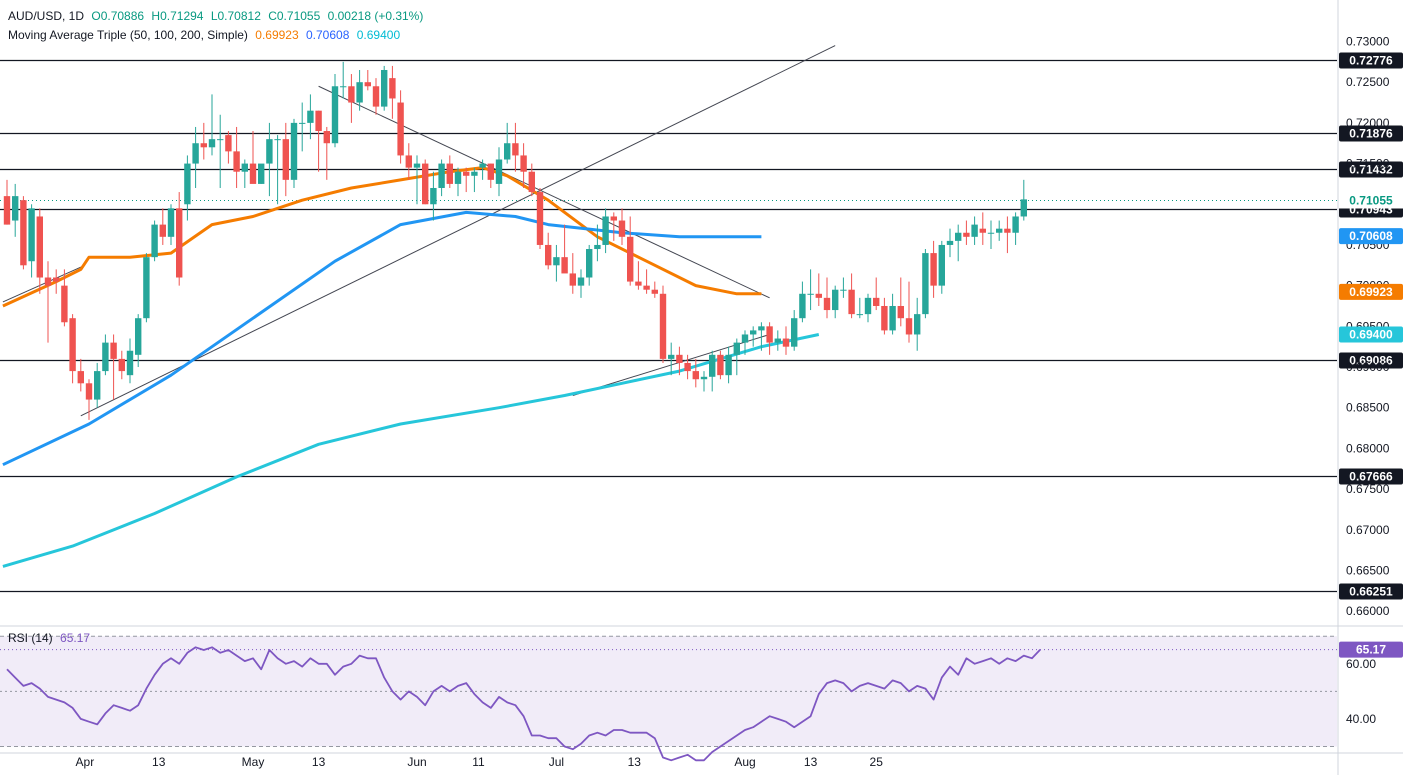  Describe the element at coordinates (177, 16) in the screenshot. I see `high-value: H0.71294` at that location.